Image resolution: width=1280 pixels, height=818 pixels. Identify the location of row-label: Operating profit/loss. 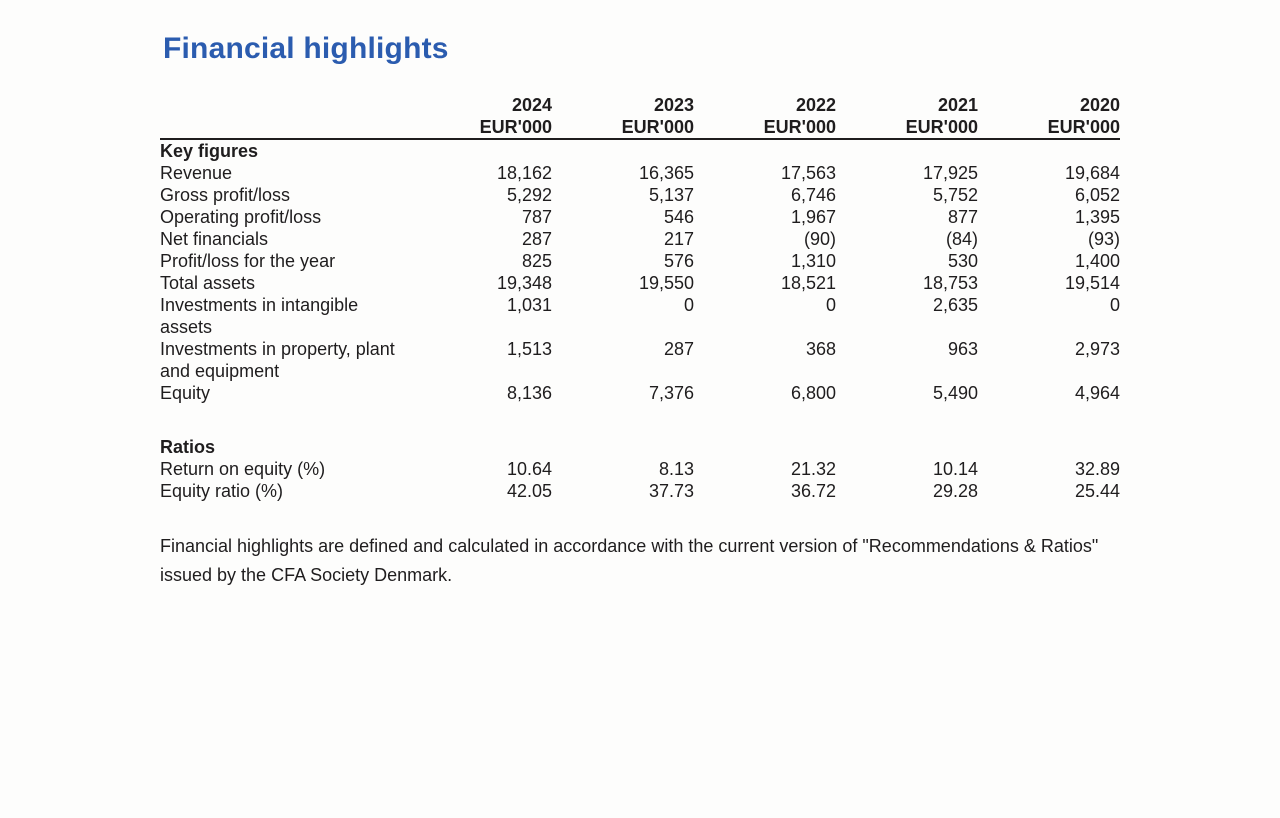
(241, 217).